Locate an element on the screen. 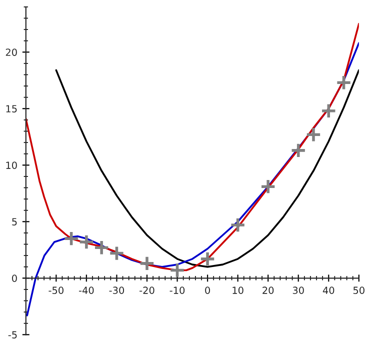  x-tick-label: -10 is located at coordinates (177, 290).